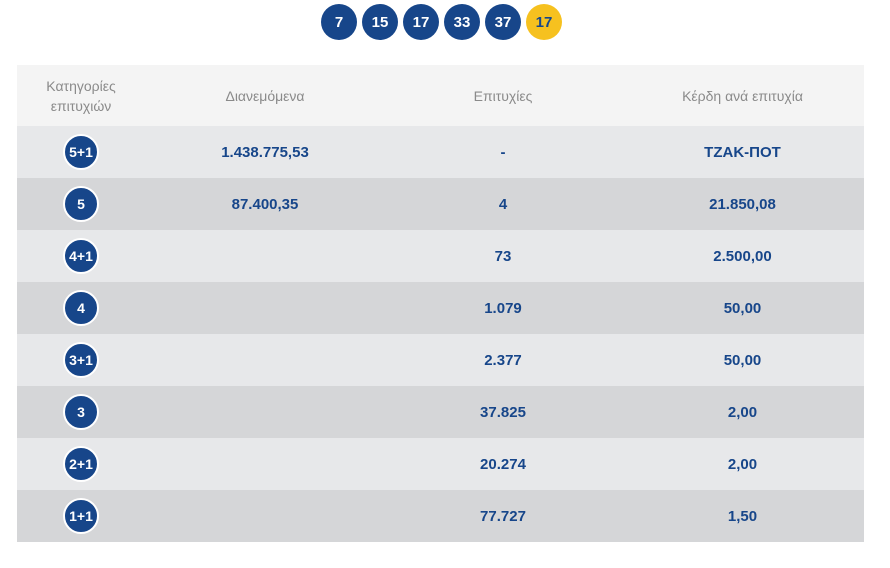 The width and height of the screenshot is (890, 568). I want to click on table-row: 1+1 77.727 1,50, so click(440, 516).